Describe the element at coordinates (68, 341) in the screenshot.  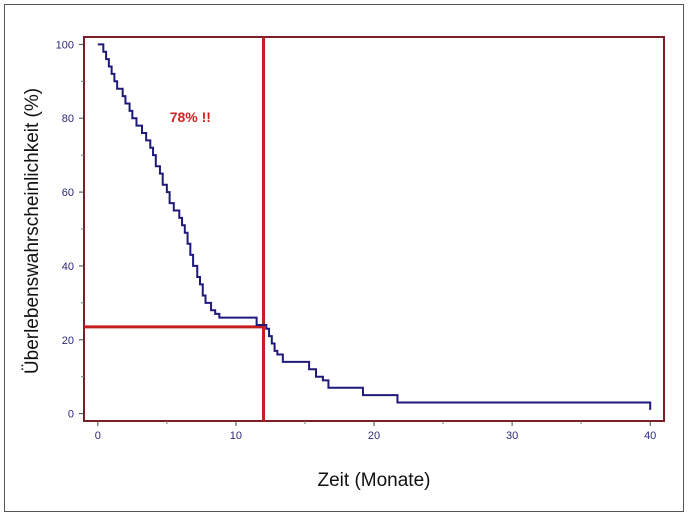
I see `y-tick-label: 20` at that location.